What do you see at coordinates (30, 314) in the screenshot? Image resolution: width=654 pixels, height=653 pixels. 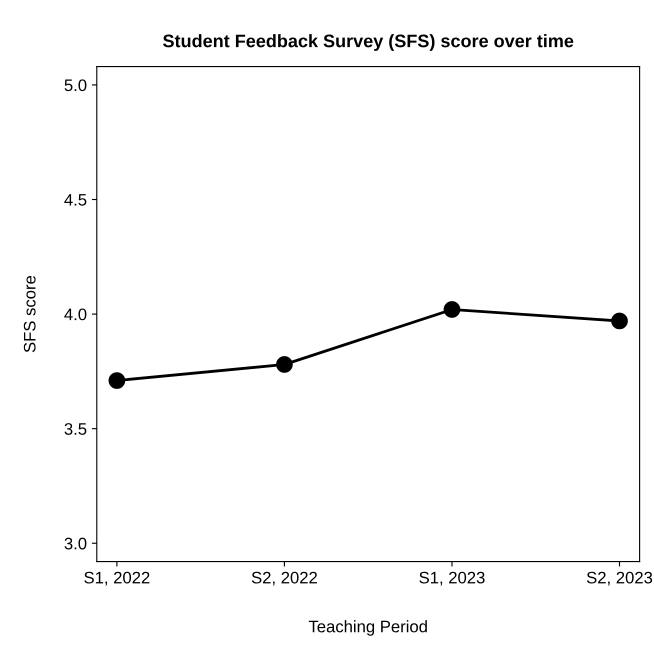 I see `y-axis-title: SFS score` at bounding box center [30, 314].